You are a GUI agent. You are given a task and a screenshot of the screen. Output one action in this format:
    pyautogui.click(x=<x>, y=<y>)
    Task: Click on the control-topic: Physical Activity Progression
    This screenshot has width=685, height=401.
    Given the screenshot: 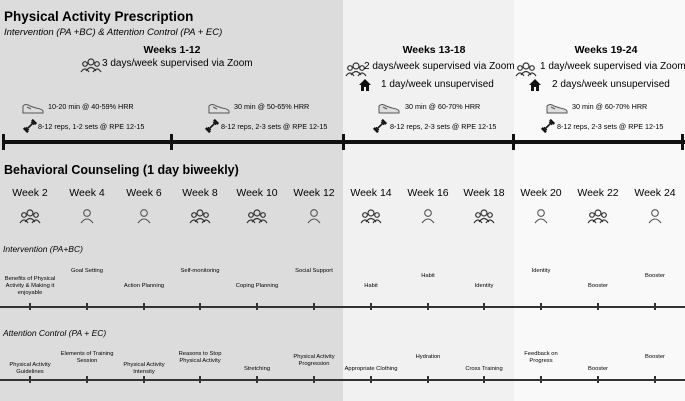 What is the action you would take?
    pyautogui.click(x=314, y=360)
    